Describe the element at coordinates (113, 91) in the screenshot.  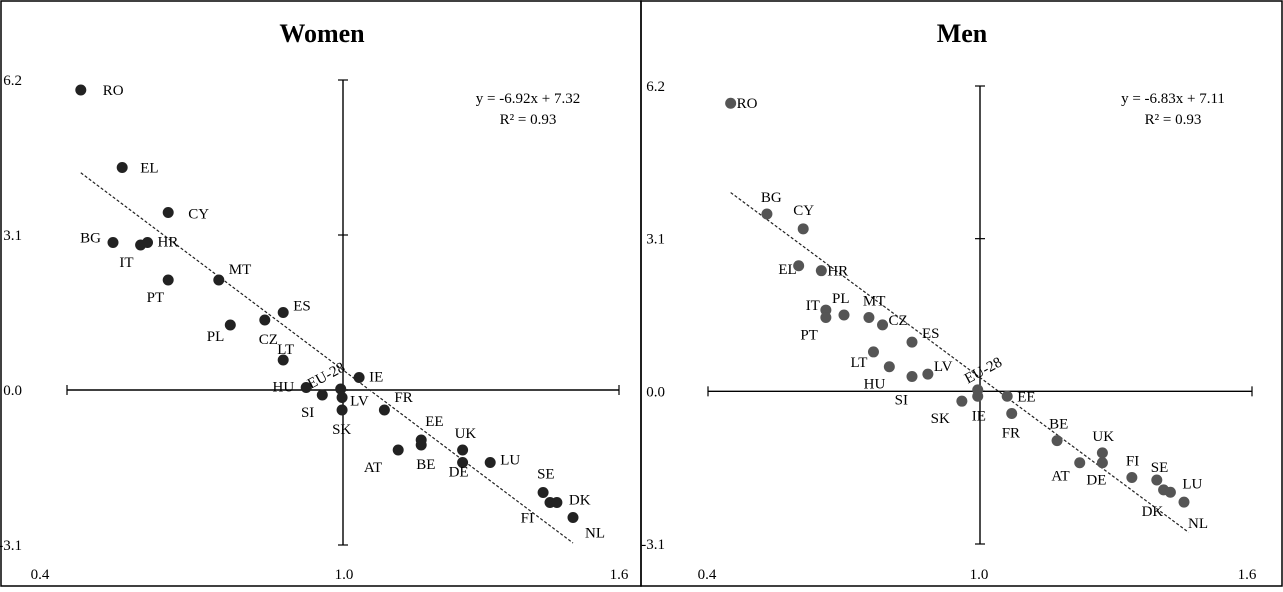
I see `point-label-ro: RO` at that location.